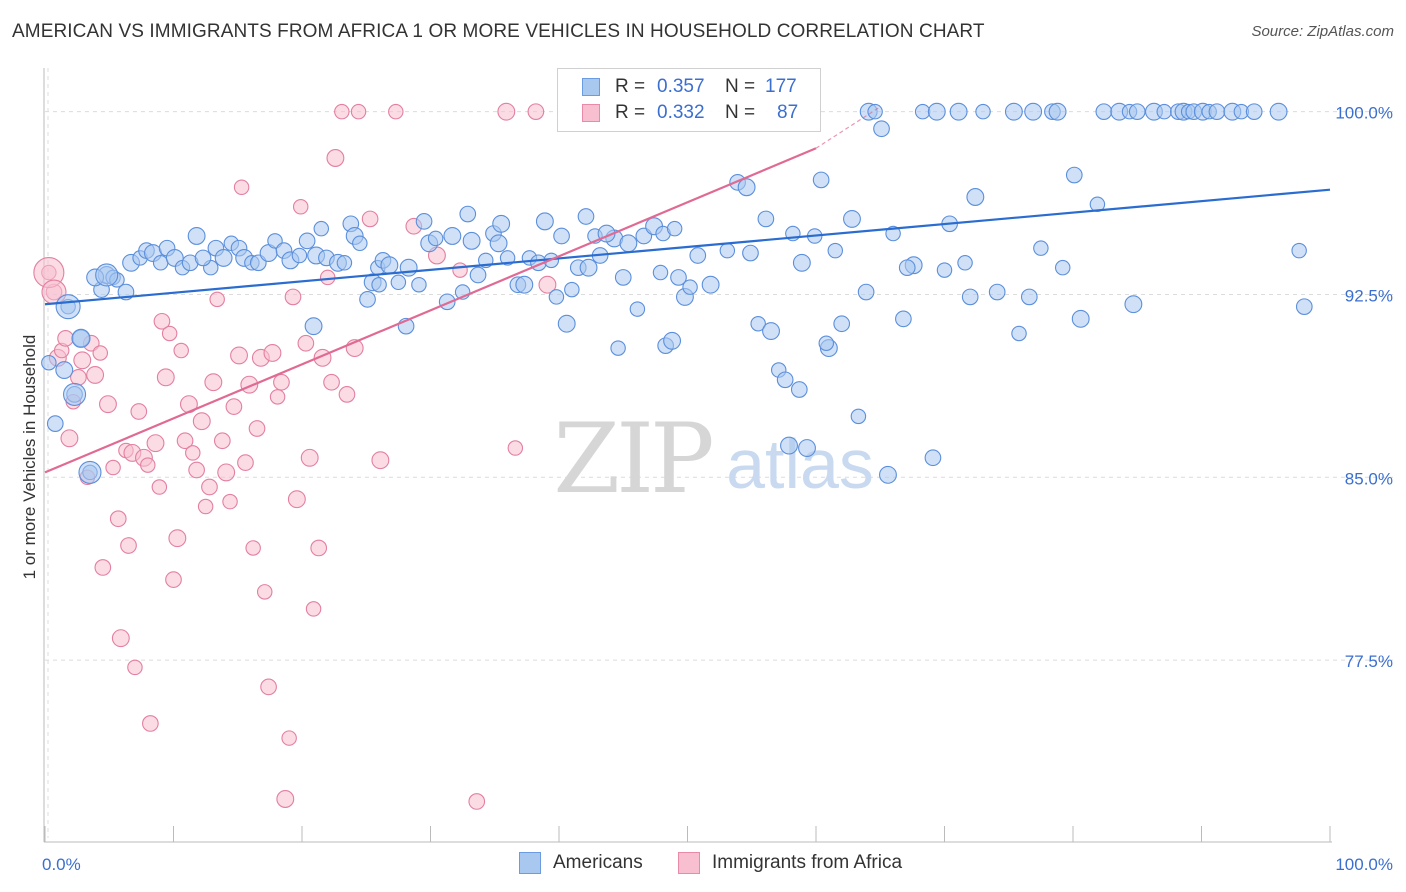  I want to click on y-tick-label: 100.0%, so click(1364, 113).